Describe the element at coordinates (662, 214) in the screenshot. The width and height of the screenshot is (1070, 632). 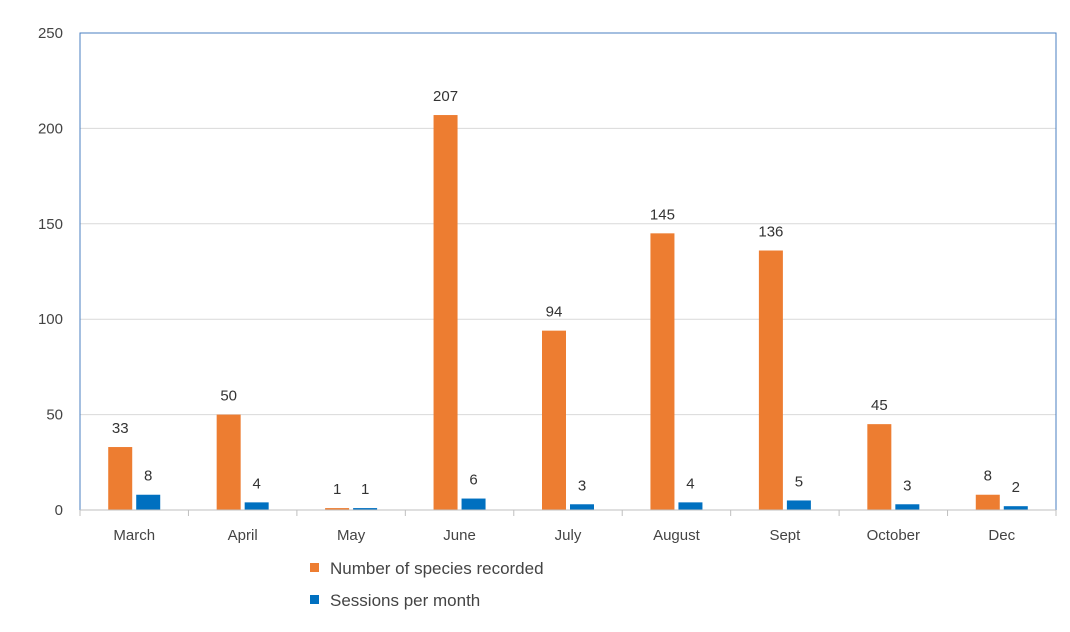
I see `data-label: 145` at that location.